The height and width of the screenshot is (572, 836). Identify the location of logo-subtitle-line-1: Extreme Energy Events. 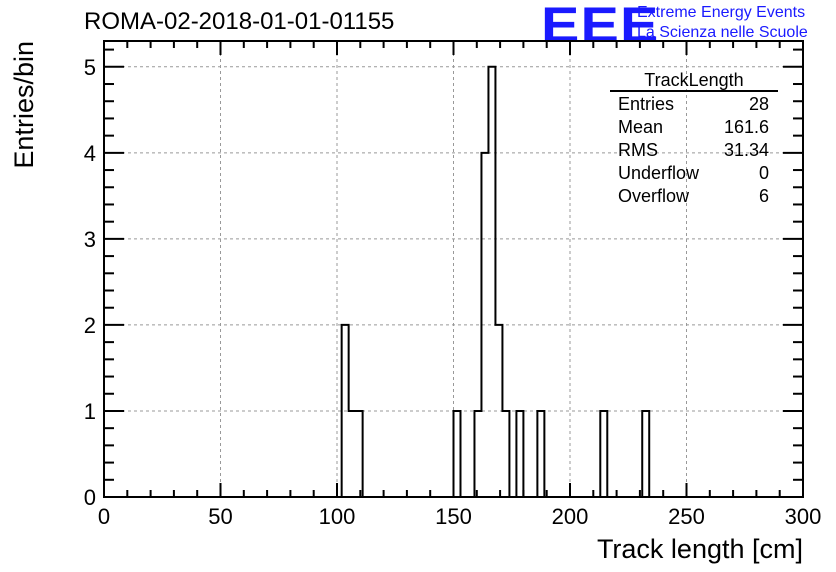
(721, 12).